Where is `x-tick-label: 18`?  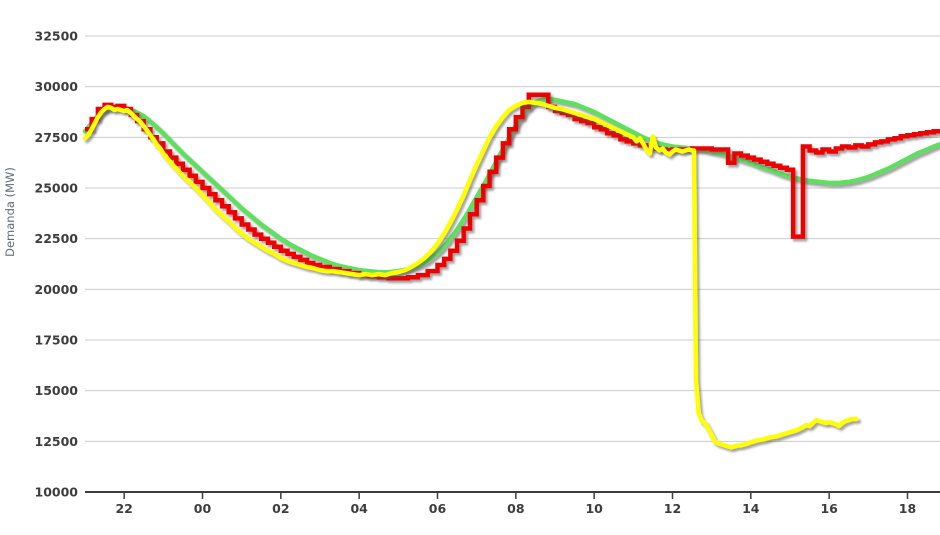 x-tick-label: 18 is located at coordinates (907, 508).